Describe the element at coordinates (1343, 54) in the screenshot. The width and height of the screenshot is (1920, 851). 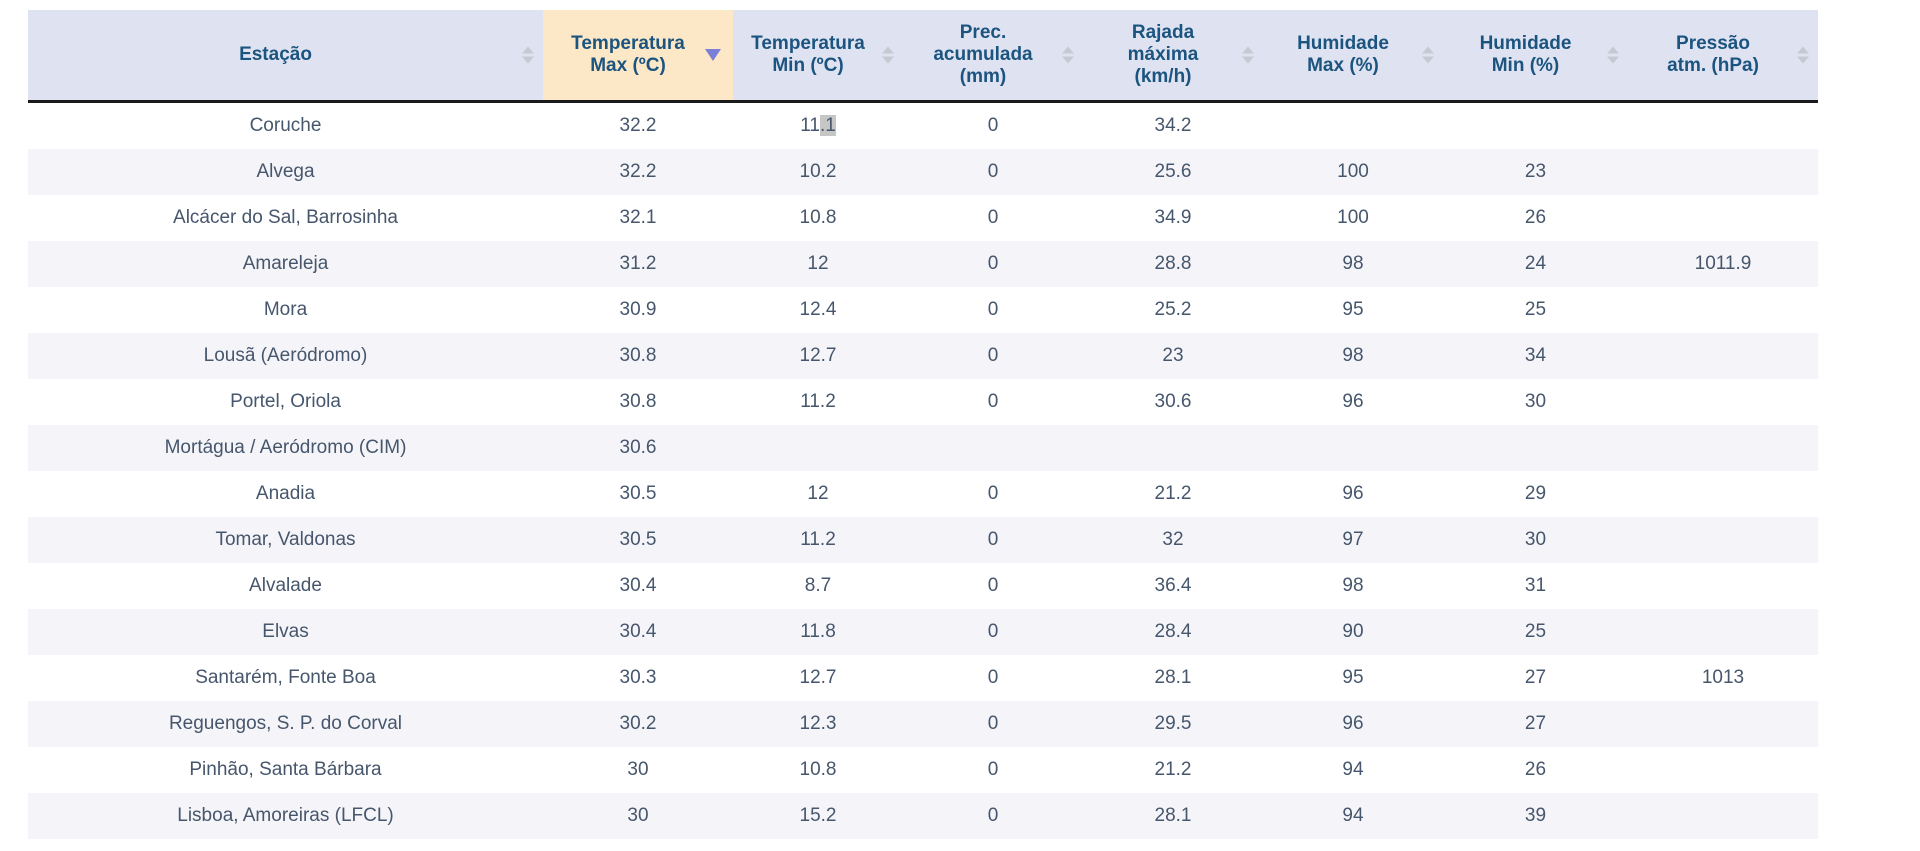
I see `column-header-label: Humidade Max (%)` at that location.